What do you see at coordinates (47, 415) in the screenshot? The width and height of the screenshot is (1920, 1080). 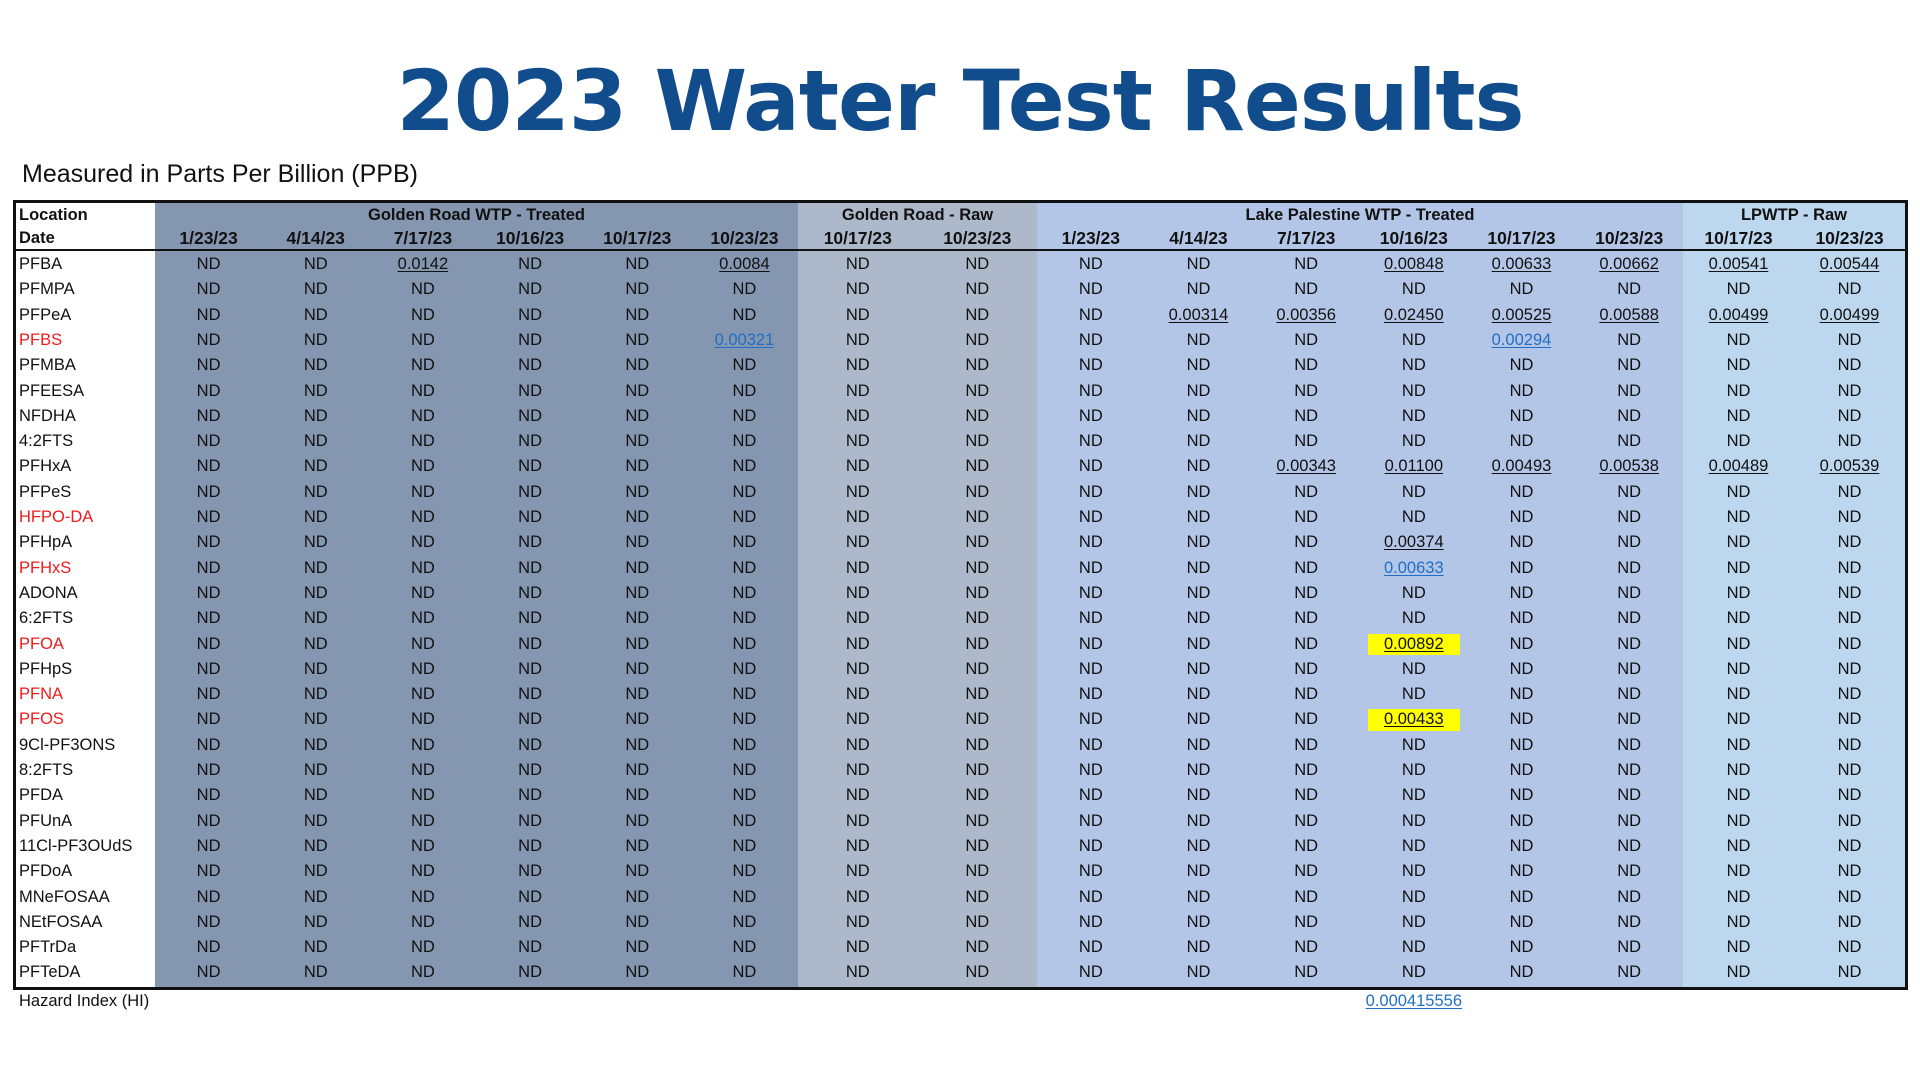 I see `compound-label: NFDHA` at bounding box center [47, 415].